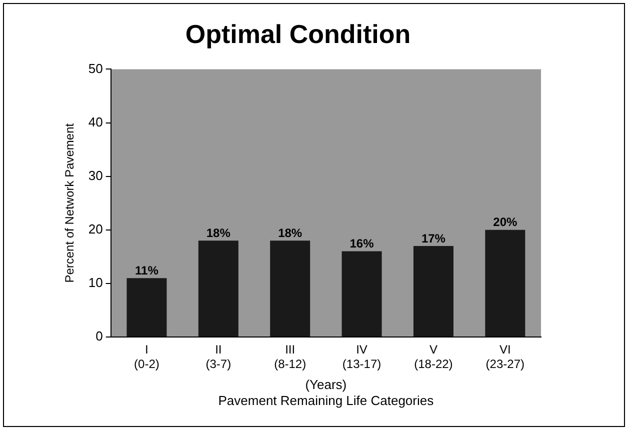  What do you see at coordinates (362, 356) in the screenshot?
I see `x-tick-label: IV (13-17)` at bounding box center [362, 356].